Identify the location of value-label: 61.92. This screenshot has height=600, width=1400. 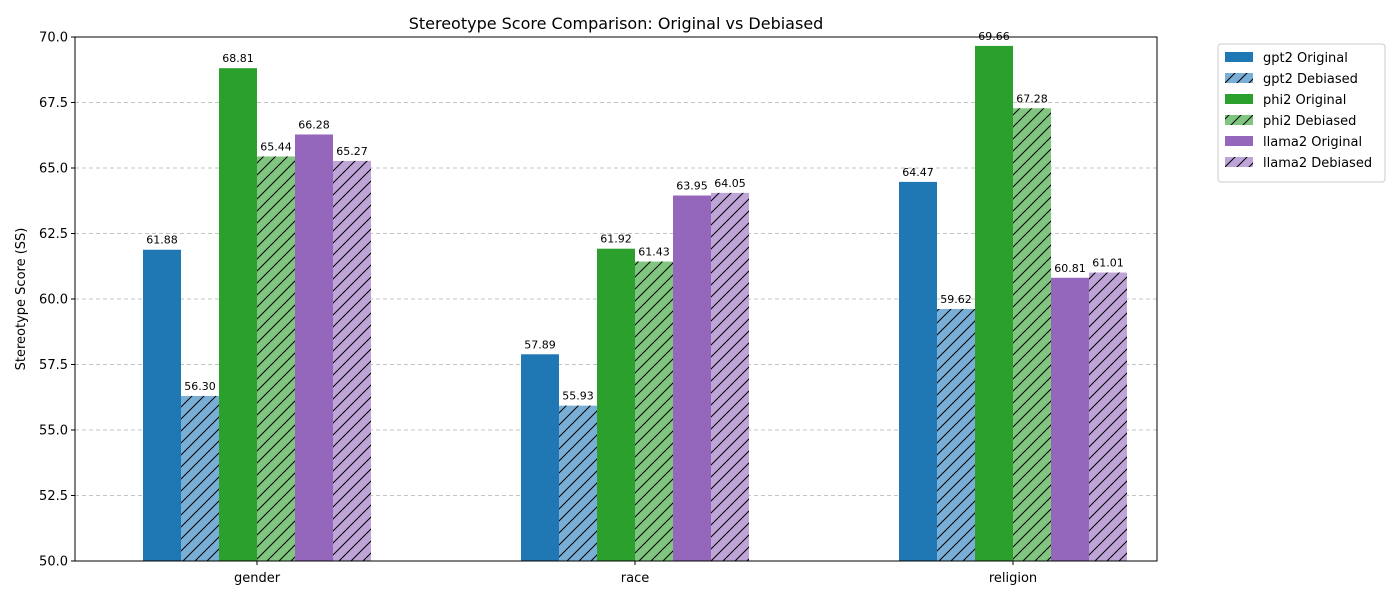
(616, 239).